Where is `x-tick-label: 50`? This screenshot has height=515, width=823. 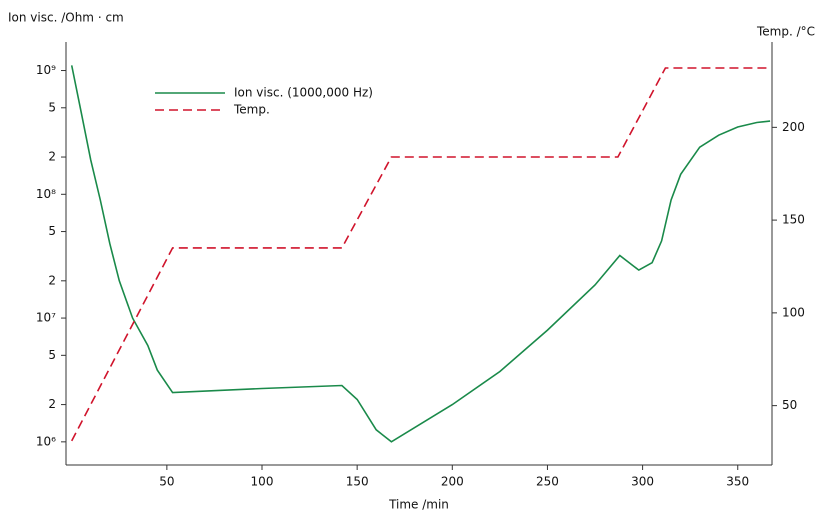 x-tick-label: 50 is located at coordinates (166, 482).